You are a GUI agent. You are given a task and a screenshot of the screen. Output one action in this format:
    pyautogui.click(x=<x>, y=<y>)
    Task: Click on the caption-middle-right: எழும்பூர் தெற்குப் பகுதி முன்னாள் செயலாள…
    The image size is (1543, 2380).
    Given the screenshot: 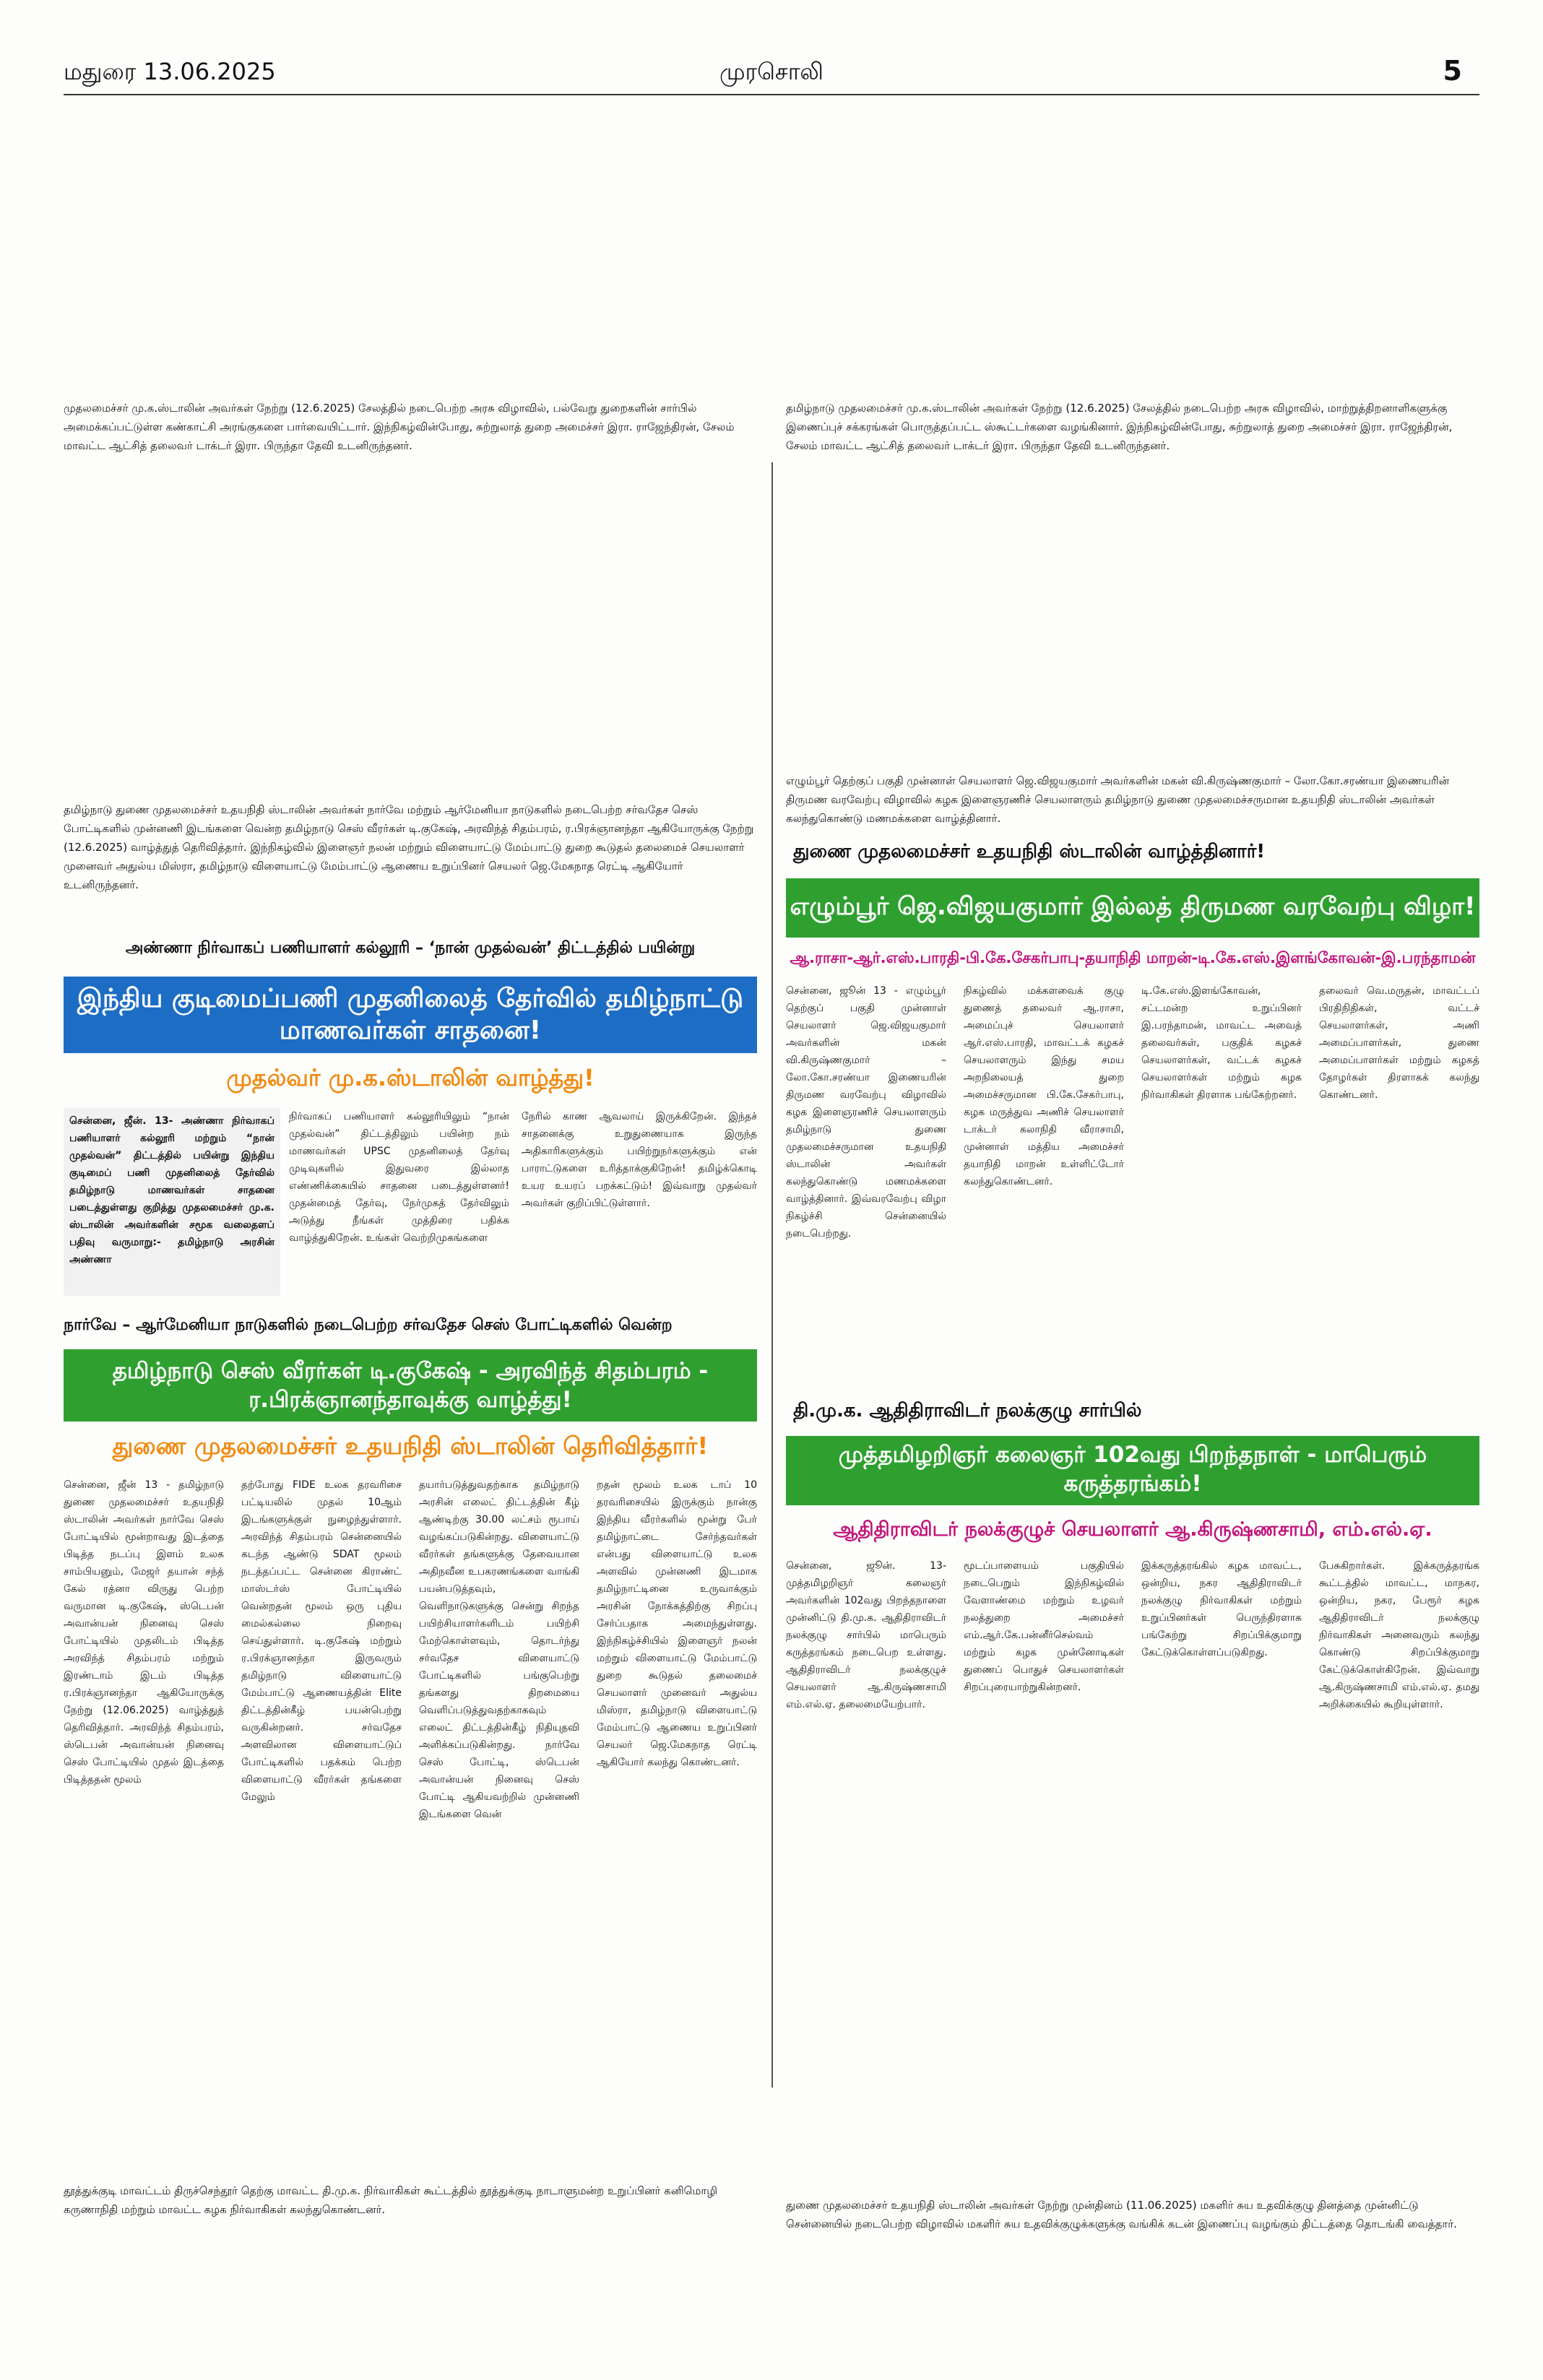 What is the action you would take?
    pyautogui.click(x=1118, y=799)
    